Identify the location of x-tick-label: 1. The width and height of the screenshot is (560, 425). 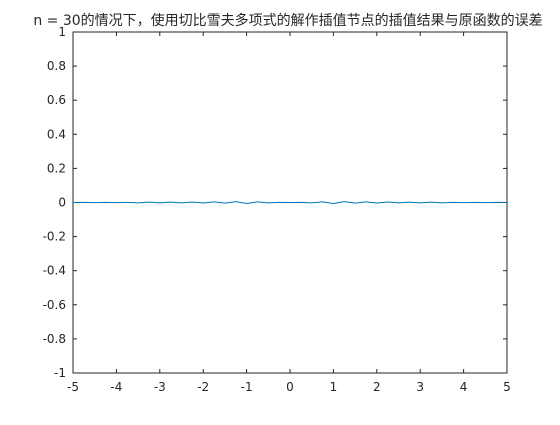
(334, 387).